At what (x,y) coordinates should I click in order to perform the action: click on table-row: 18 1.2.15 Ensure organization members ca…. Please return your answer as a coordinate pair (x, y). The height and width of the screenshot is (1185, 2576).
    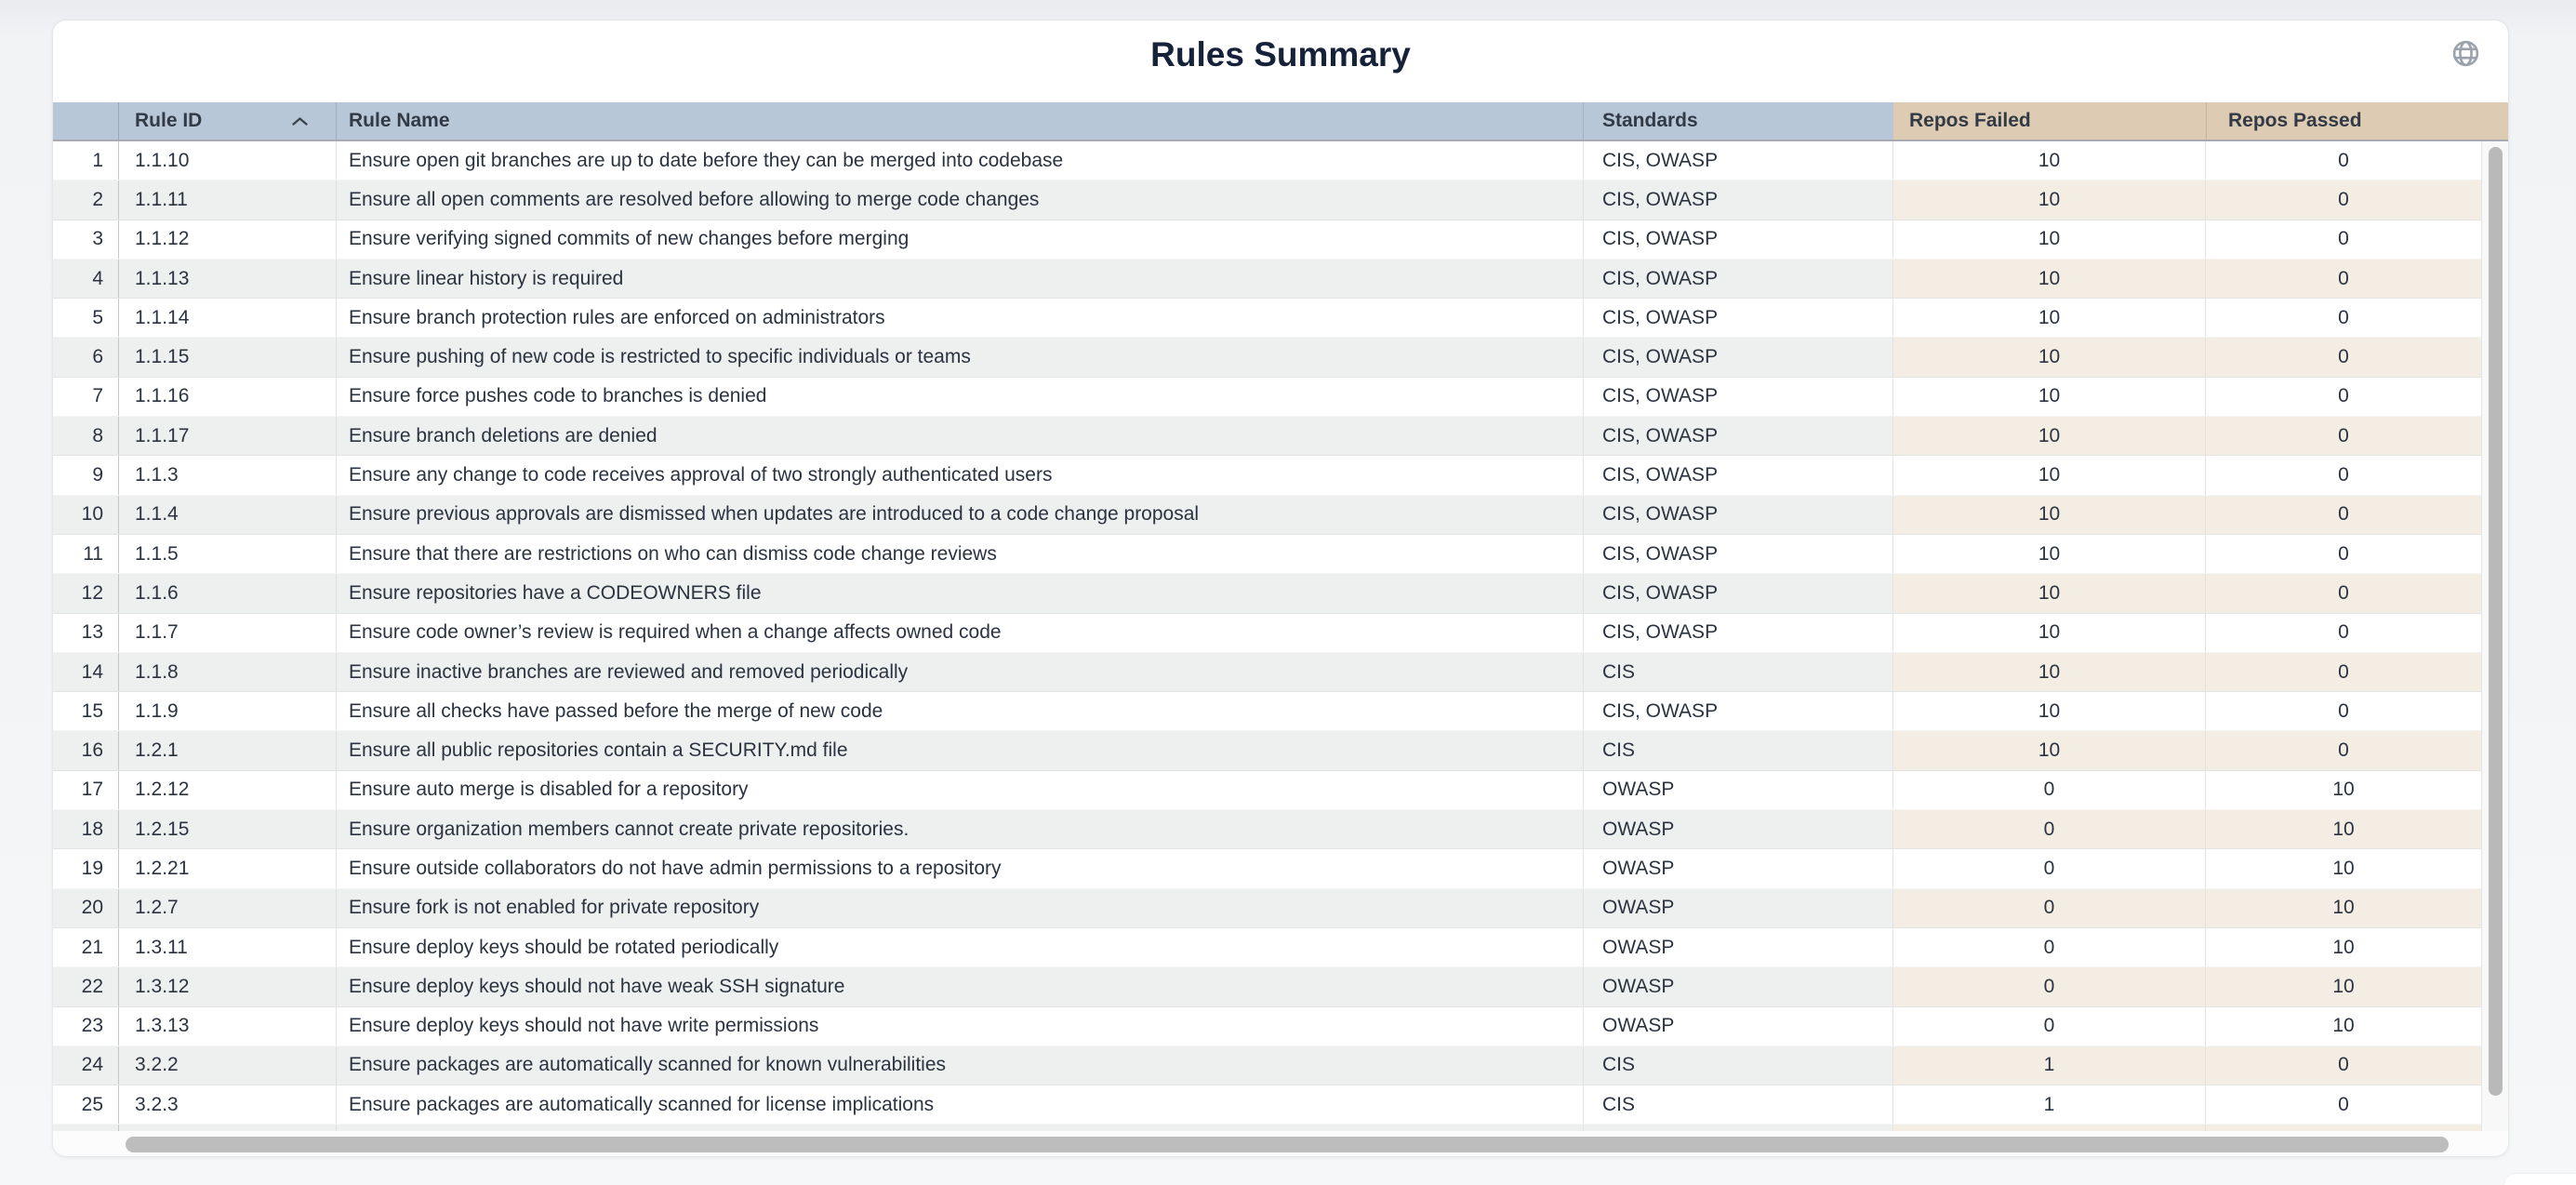
    Looking at the image, I should click on (1267, 830).